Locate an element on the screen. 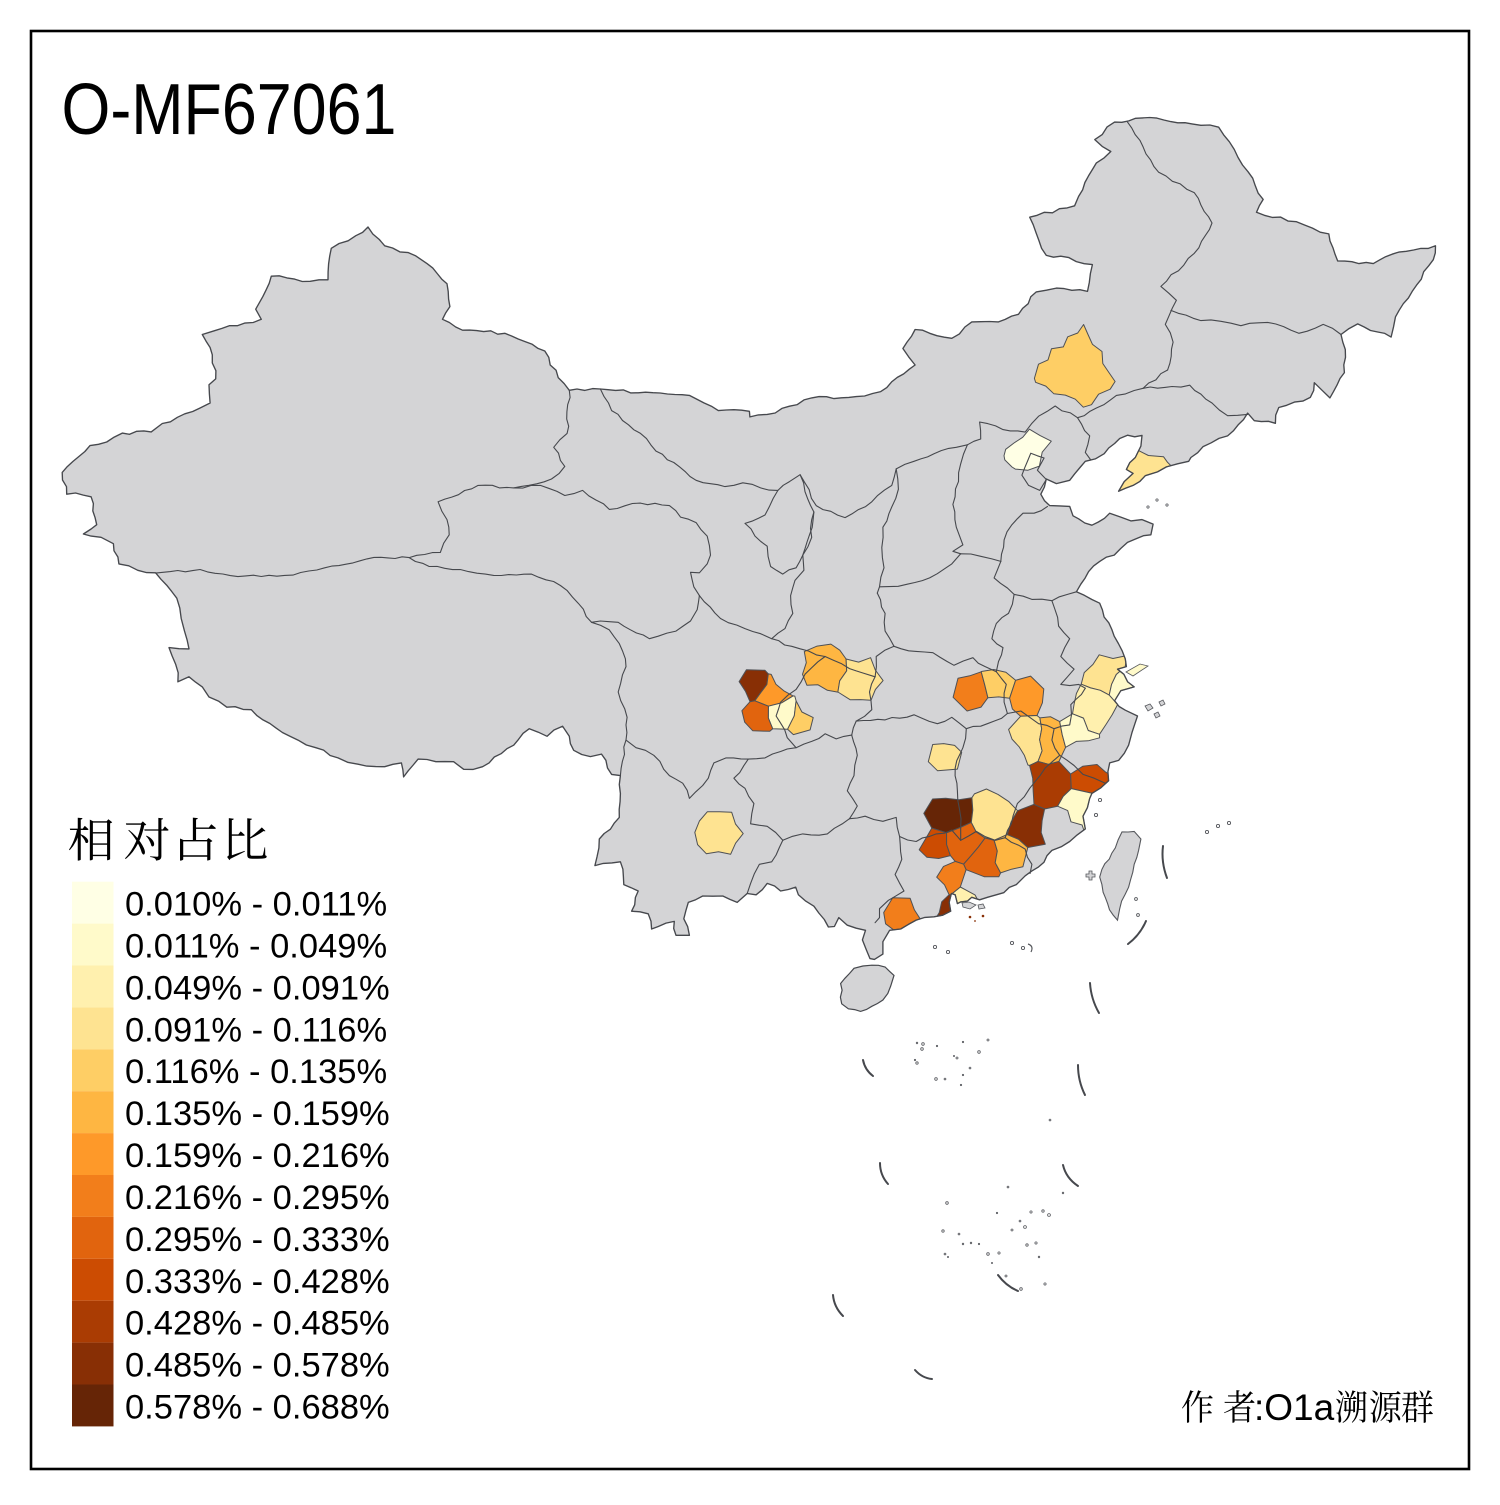 The image size is (1500, 1505). svg-text: 0.091% - 0.116% is located at coordinates (256, 1030).